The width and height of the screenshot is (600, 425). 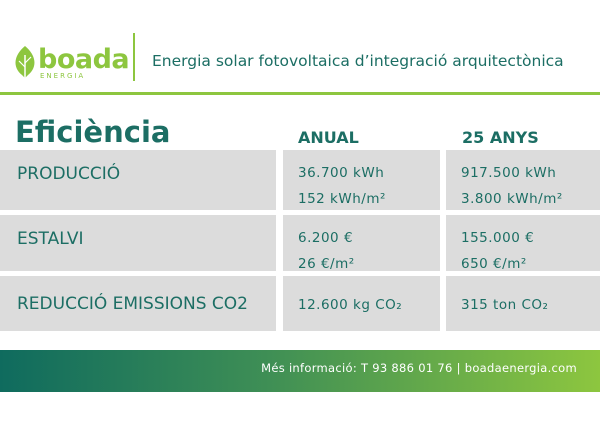 What do you see at coordinates (138, 243) in the screenshot?
I see `row-label: ESTALVI` at bounding box center [138, 243].